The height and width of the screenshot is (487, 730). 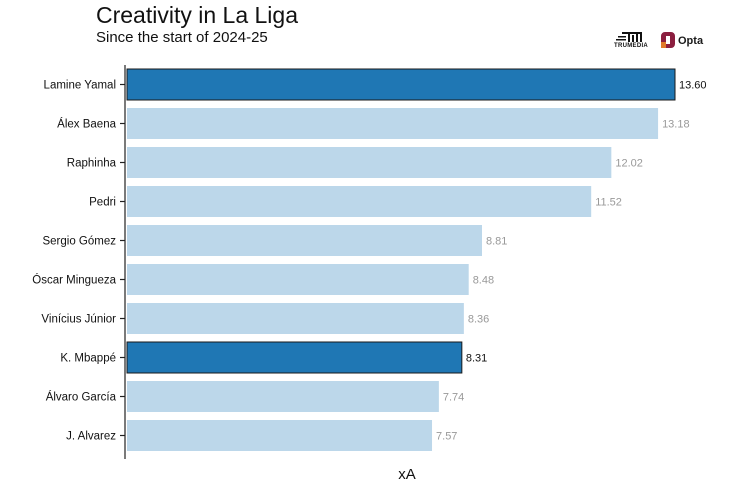 What do you see at coordinates (197, 15) in the screenshot?
I see `chart-title: Creativity in La Liga` at bounding box center [197, 15].